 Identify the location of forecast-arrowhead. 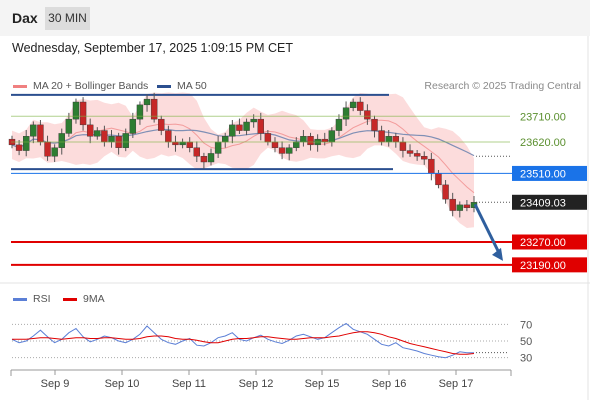
(497, 254).